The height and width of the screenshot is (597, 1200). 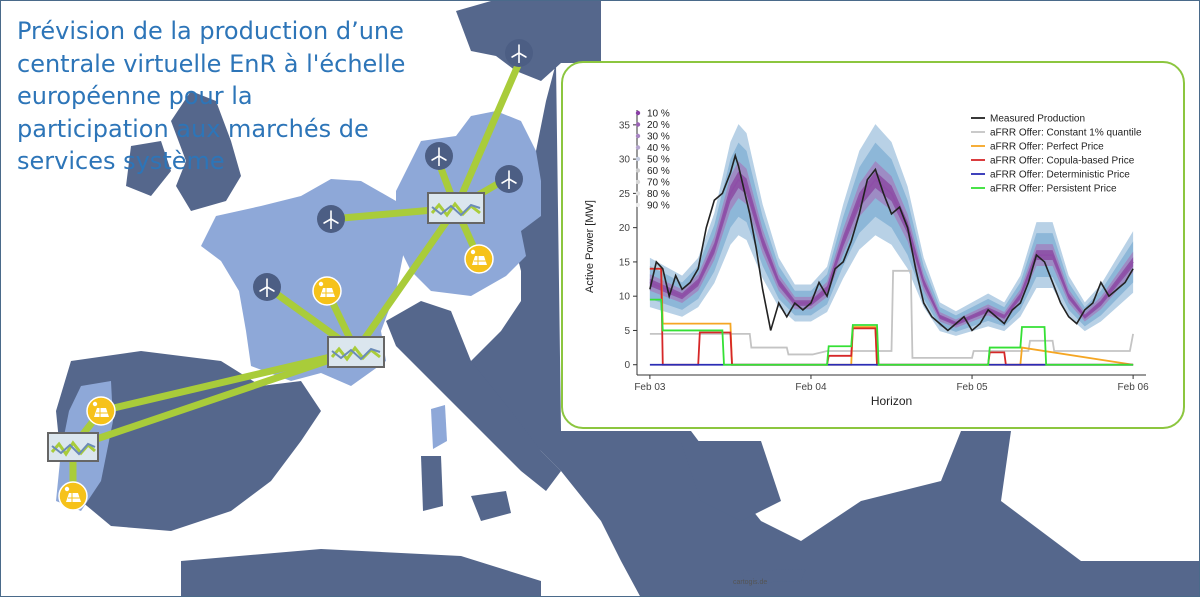 What do you see at coordinates (891, 401) in the screenshot?
I see `x-axis-label: Horizon` at bounding box center [891, 401].